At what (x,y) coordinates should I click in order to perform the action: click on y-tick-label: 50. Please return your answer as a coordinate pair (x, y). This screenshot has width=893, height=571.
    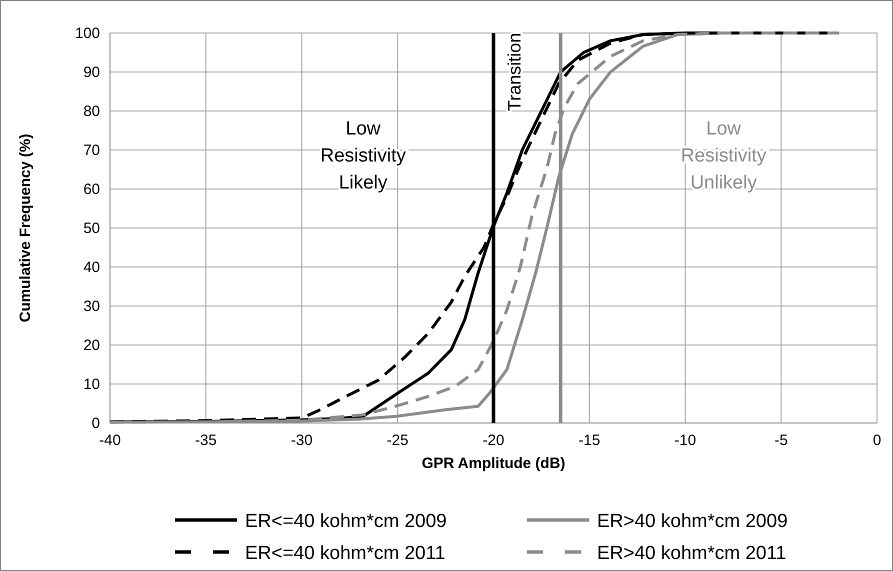
    Looking at the image, I should click on (91, 228).